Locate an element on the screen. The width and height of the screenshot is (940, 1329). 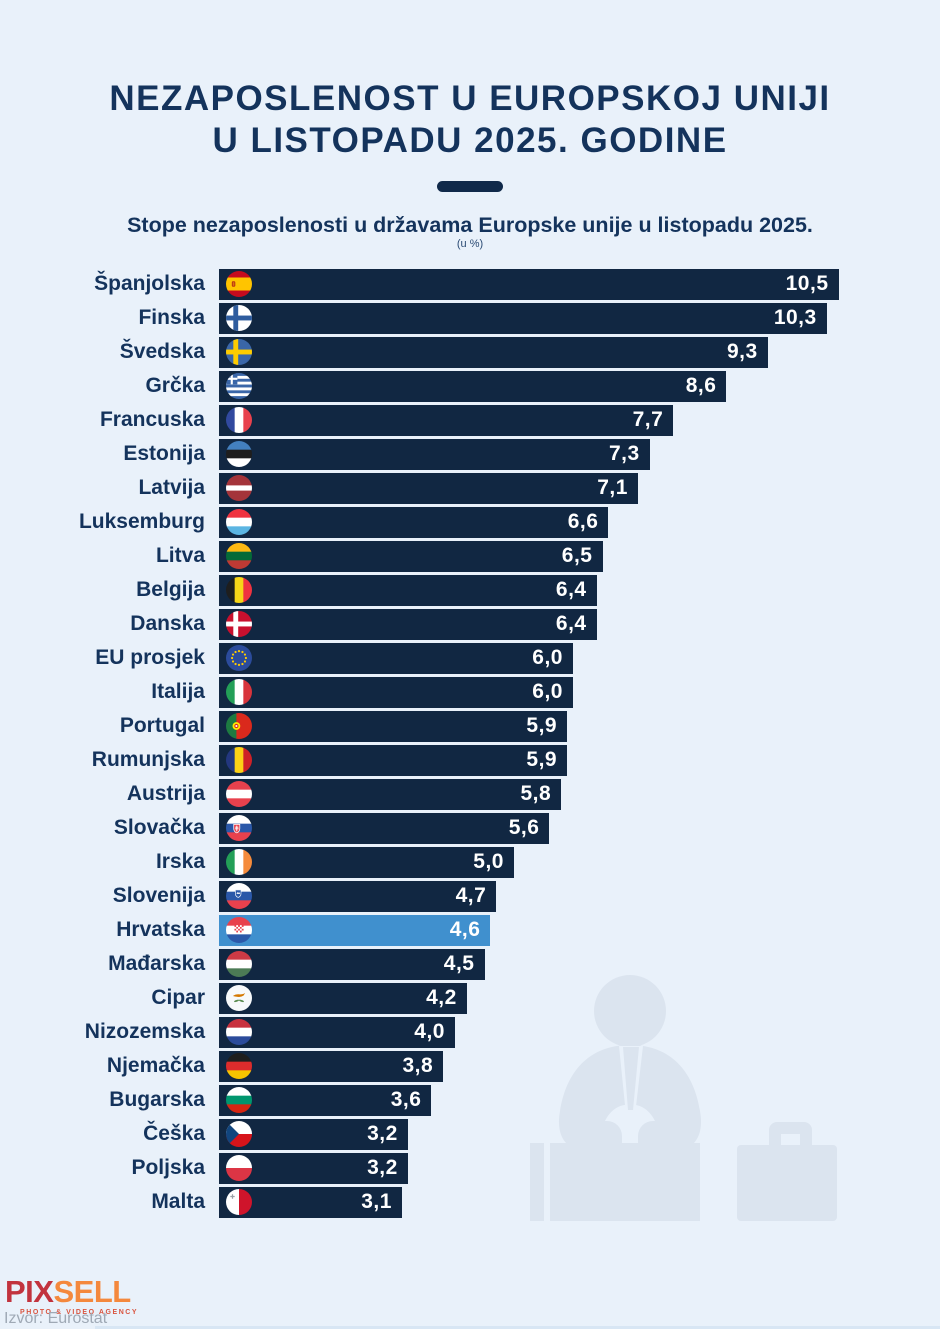
portugal-flag-icon is located at coordinates (239, 726).